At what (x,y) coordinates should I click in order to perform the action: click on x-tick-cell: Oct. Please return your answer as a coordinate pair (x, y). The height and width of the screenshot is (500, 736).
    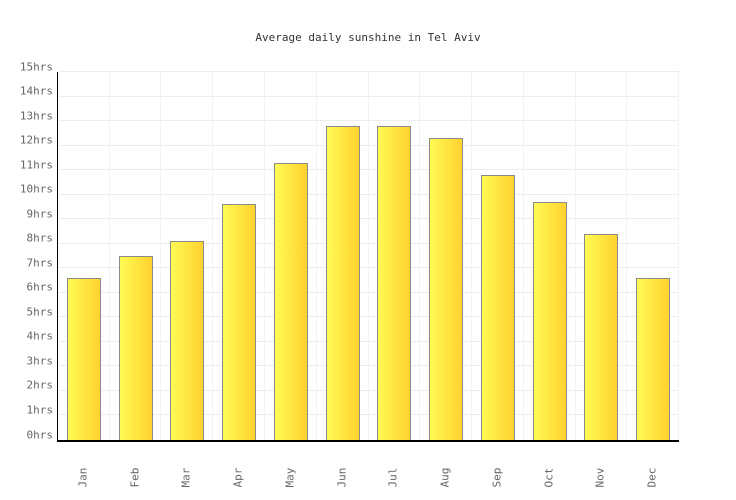
    Looking at the image, I should click on (549, 467).